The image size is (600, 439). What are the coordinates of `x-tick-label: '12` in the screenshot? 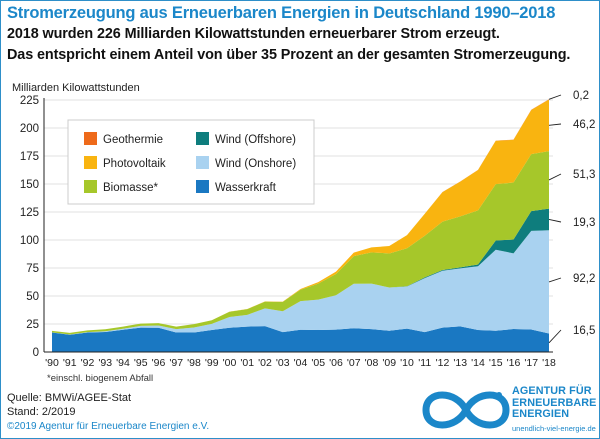 It's located at (443, 363).